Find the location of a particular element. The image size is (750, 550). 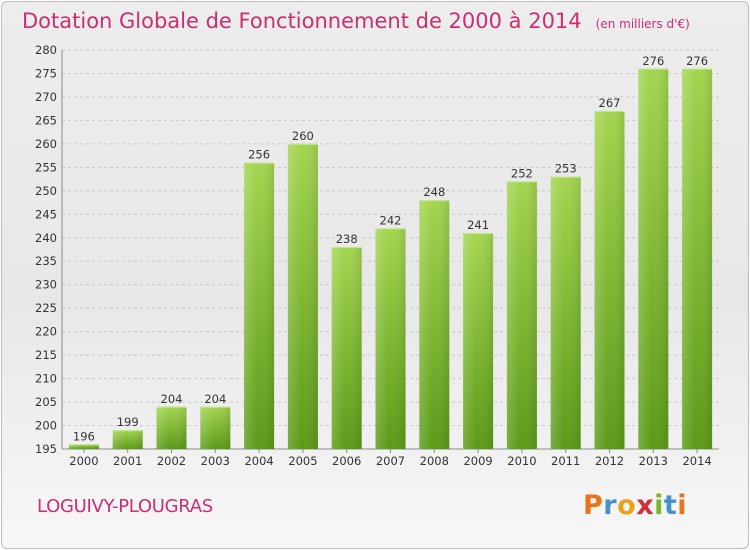

x-tick-label: 2011 is located at coordinates (565, 461).